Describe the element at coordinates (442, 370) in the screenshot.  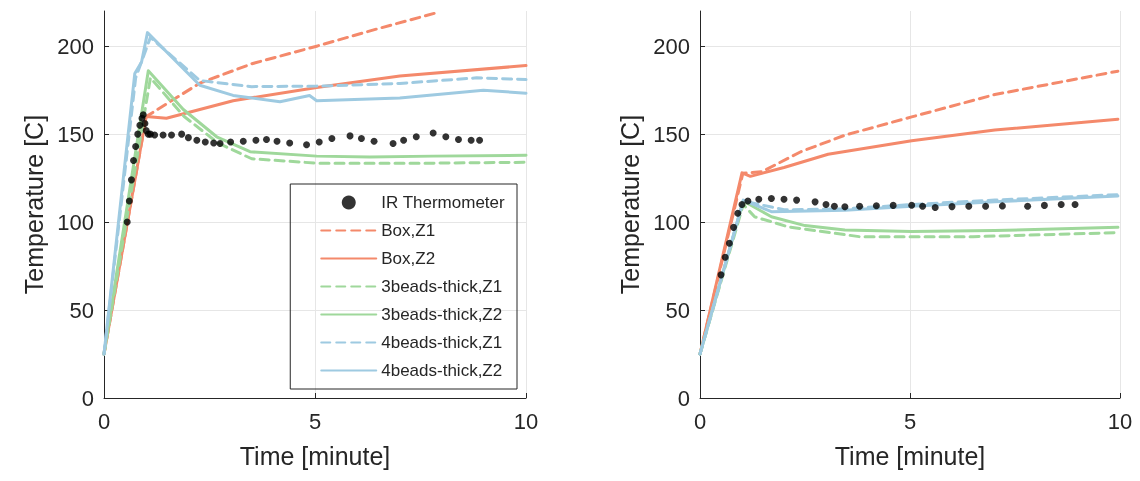
I see `legend-label: 4beads-thick,Z2` at that location.